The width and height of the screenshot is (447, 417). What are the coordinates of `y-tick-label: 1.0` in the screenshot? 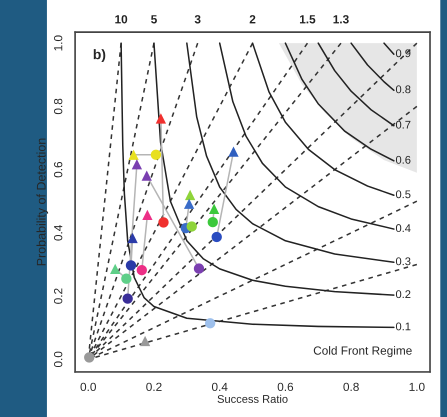 It's located at (58, 42).